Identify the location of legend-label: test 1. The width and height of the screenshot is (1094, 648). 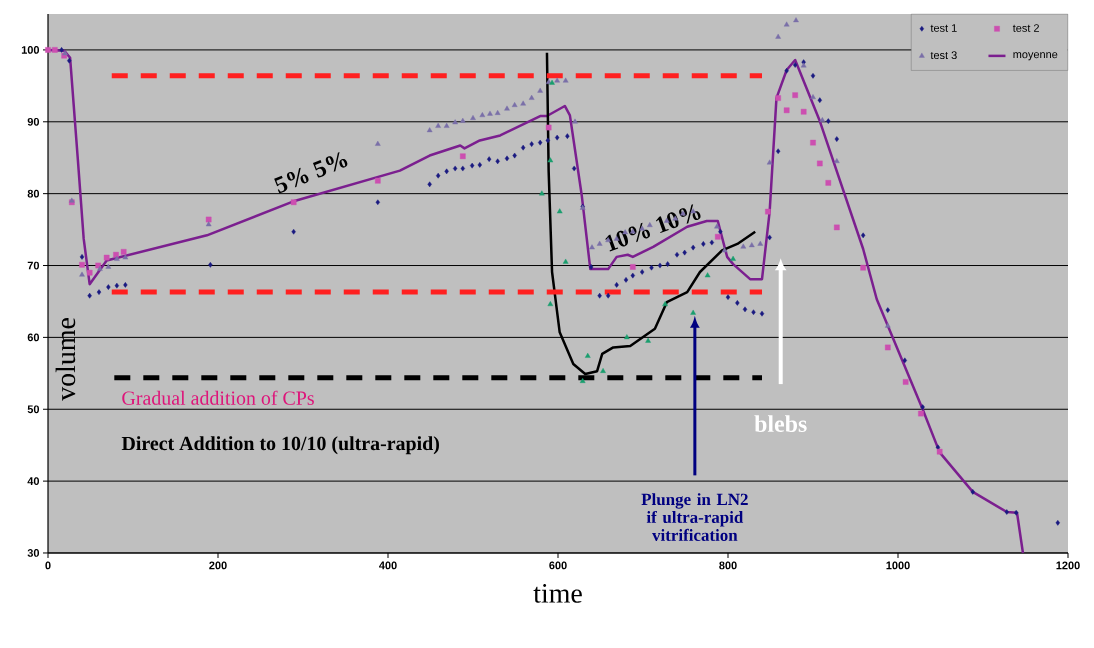
(943, 28).